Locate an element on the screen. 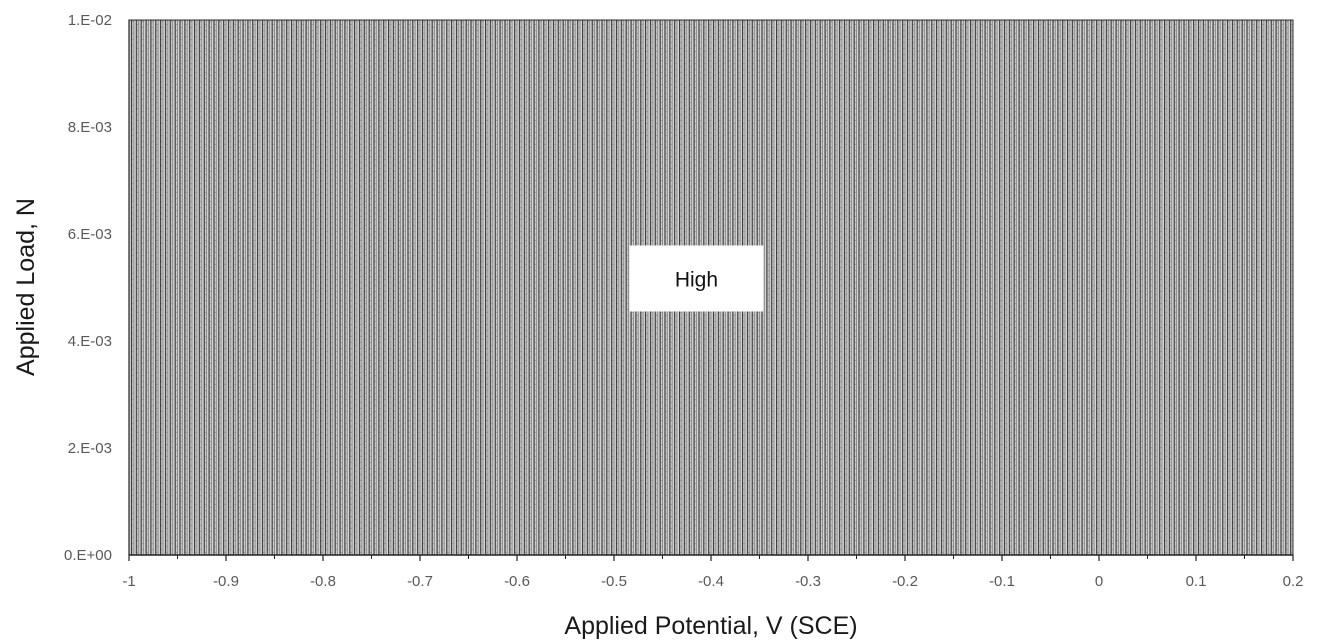  x-tick-label: 0.1 is located at coordinates (1196, 581).